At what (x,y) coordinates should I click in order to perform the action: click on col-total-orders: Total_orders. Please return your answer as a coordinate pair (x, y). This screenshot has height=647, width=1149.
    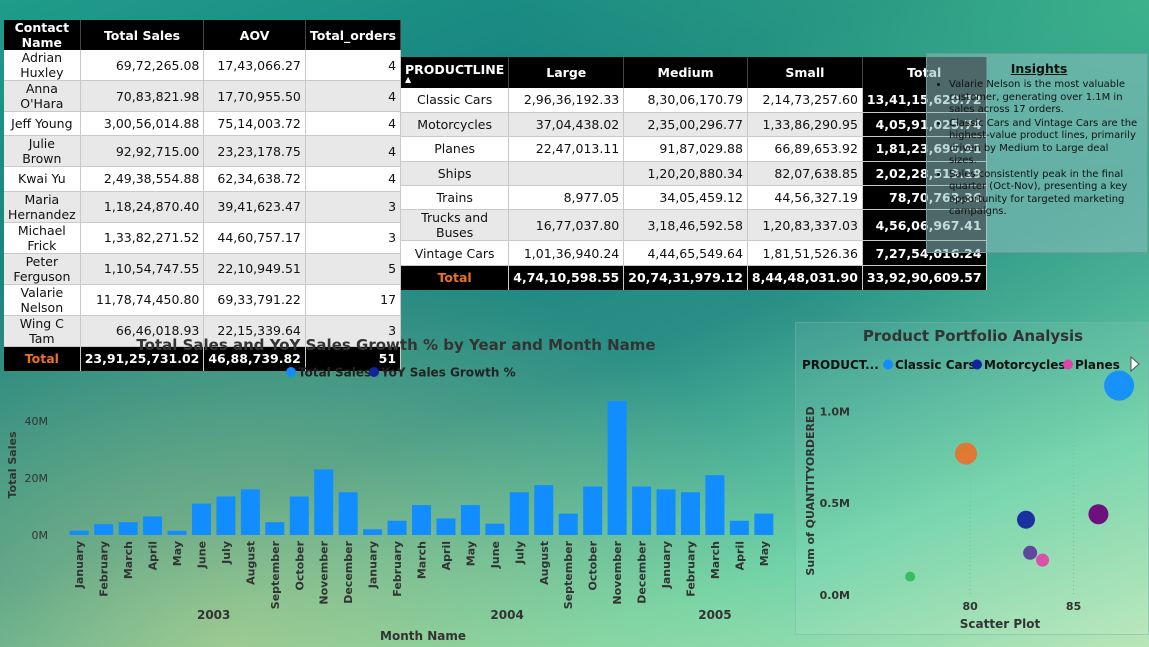
    Looking at the image, I should click on (353, 35).